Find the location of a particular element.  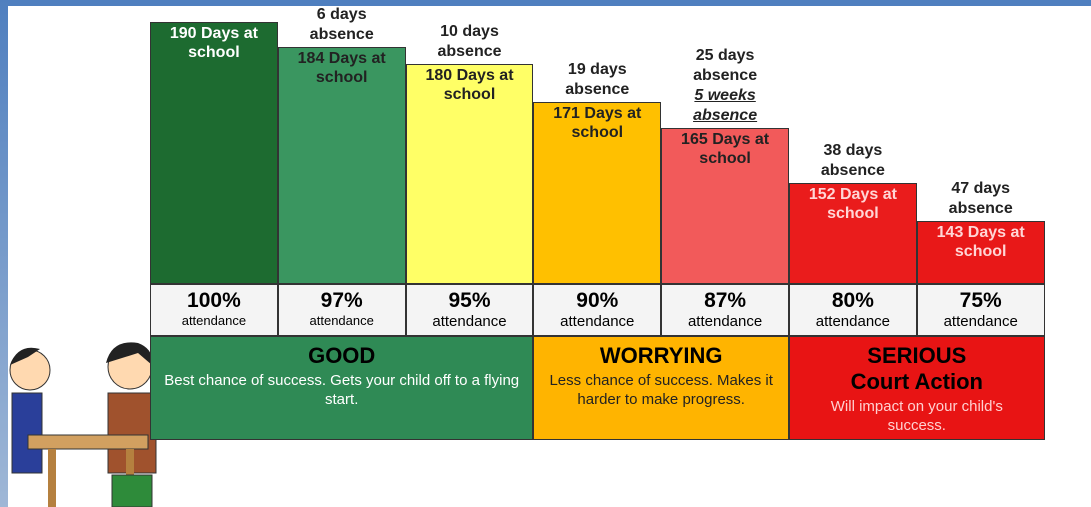

attendance-percent: 80% is located at coordinates (852, 300).